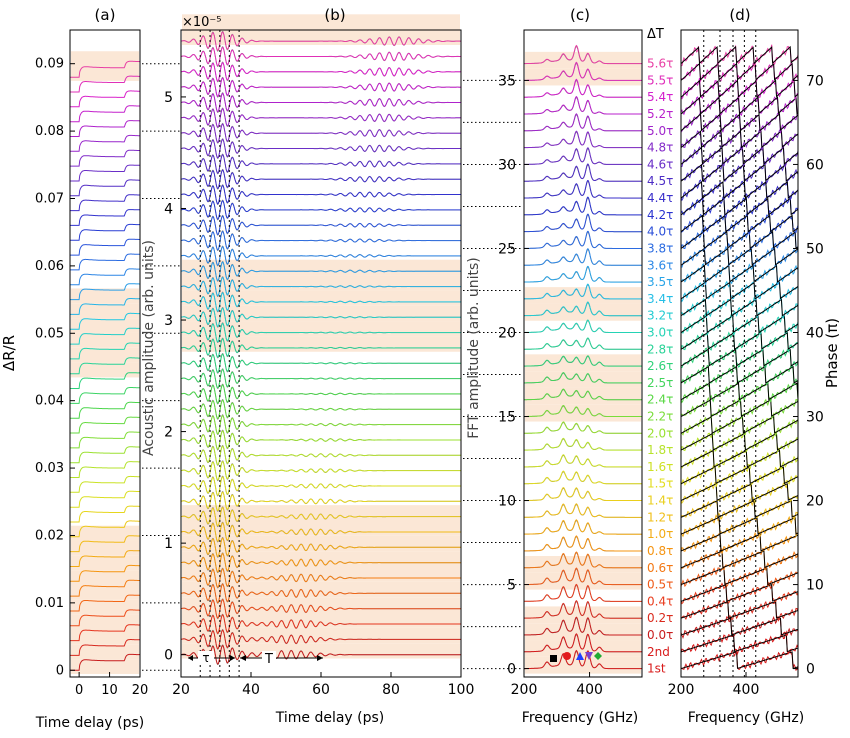 Image resolution: width=850 pixels, height=738 pixels. What do you see at coordinates (660, 450) in the screenshot?
I see `trace-label-c: 1.8τ` at bounding box center [660, 450].